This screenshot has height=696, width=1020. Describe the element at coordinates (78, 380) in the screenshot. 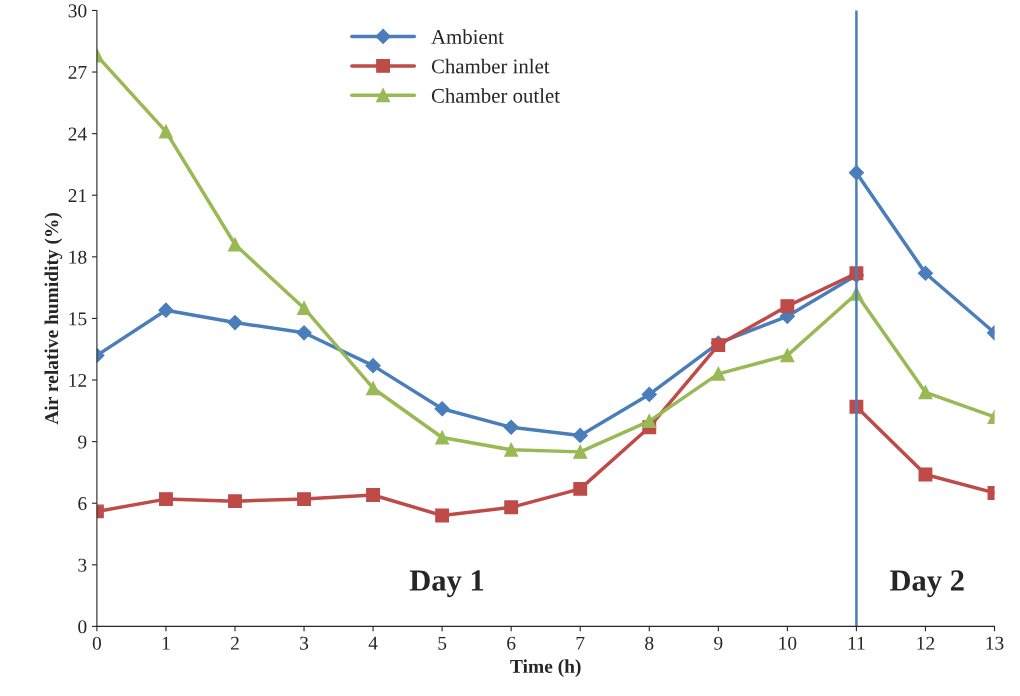

I see `y-tick-label: 12` at that location.